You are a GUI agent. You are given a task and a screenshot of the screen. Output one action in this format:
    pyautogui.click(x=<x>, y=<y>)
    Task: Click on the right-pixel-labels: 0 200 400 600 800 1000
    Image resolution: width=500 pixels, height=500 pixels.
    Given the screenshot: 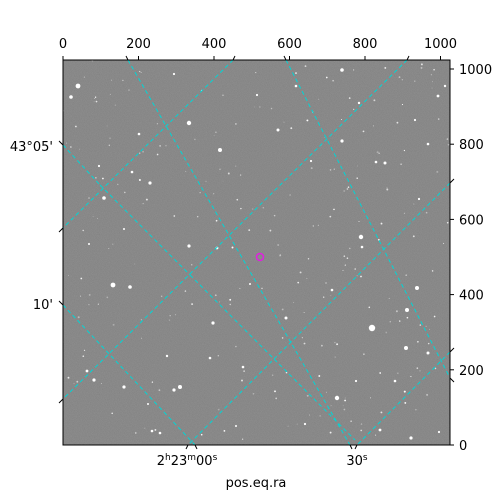 What is the action you would take?
    pyautogui.click(x=475, y=258)
    